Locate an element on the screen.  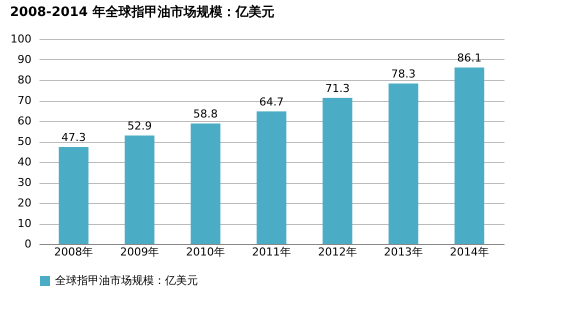
data-label: 71.3 is located at coordinates (337, 88).